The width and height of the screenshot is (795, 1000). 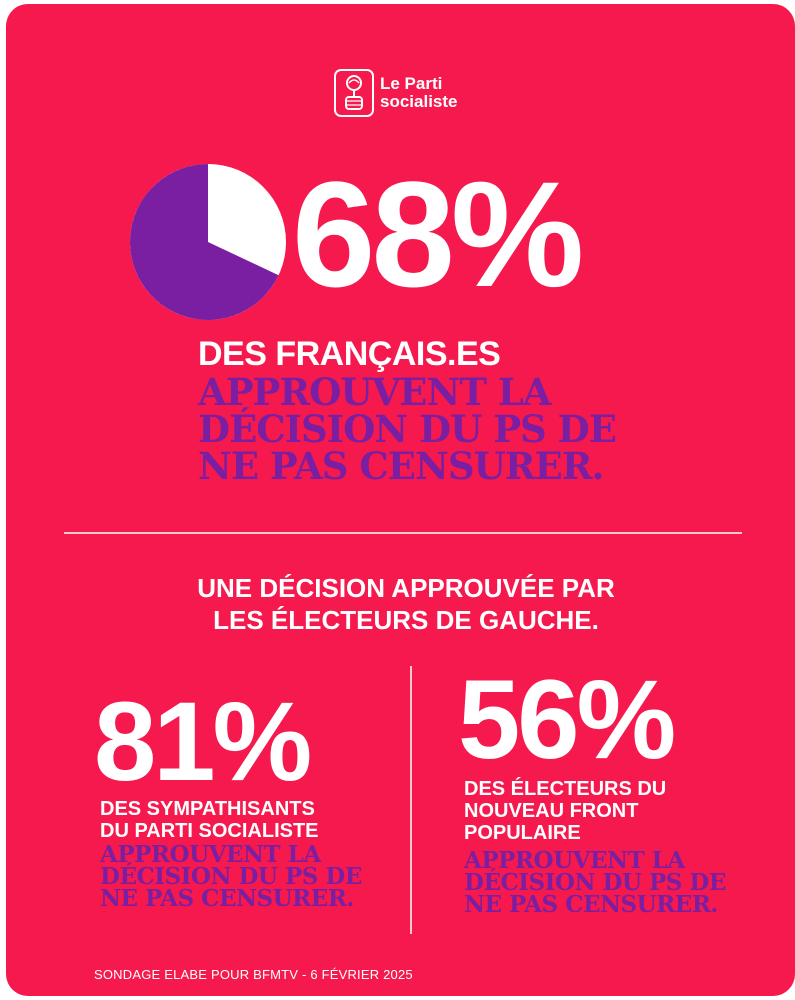 I want to click on pie-chart, so click(x=208, y=242).